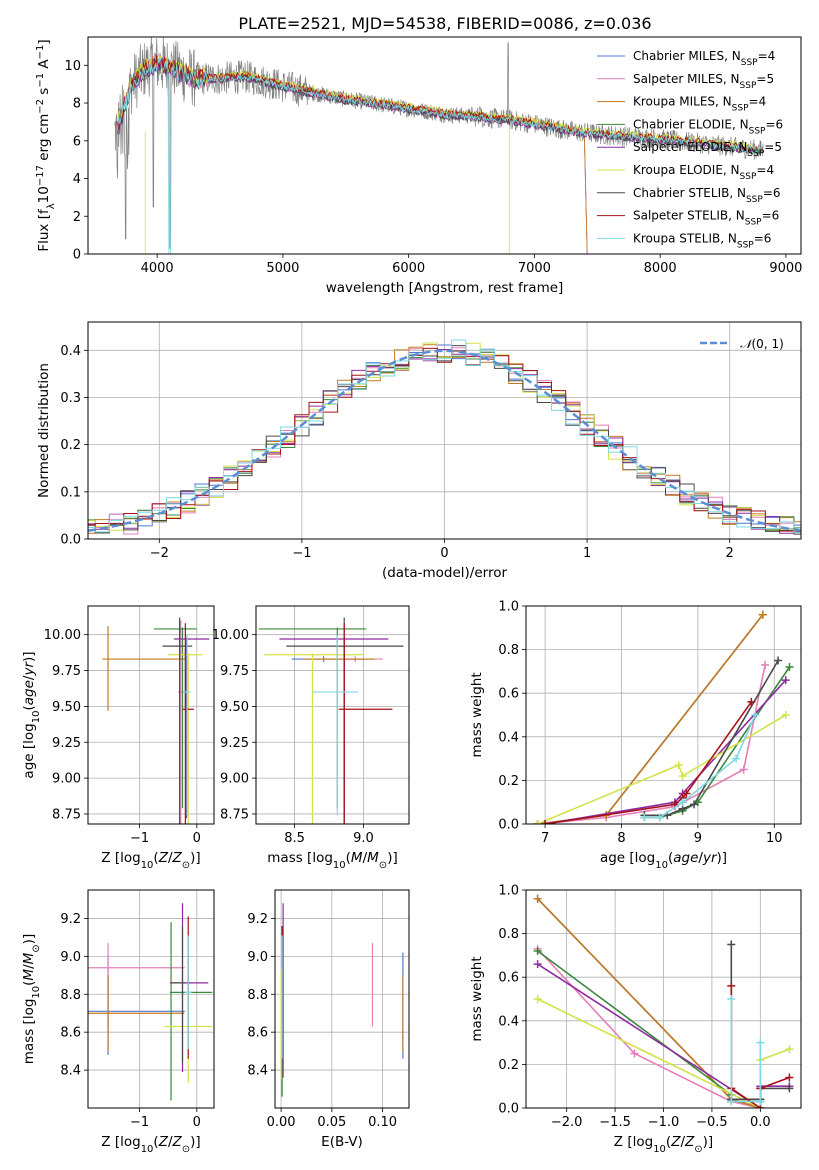 This screenshot has width=819, height=1170. I want to click on x-tick-label: 9, so click(698, 838).